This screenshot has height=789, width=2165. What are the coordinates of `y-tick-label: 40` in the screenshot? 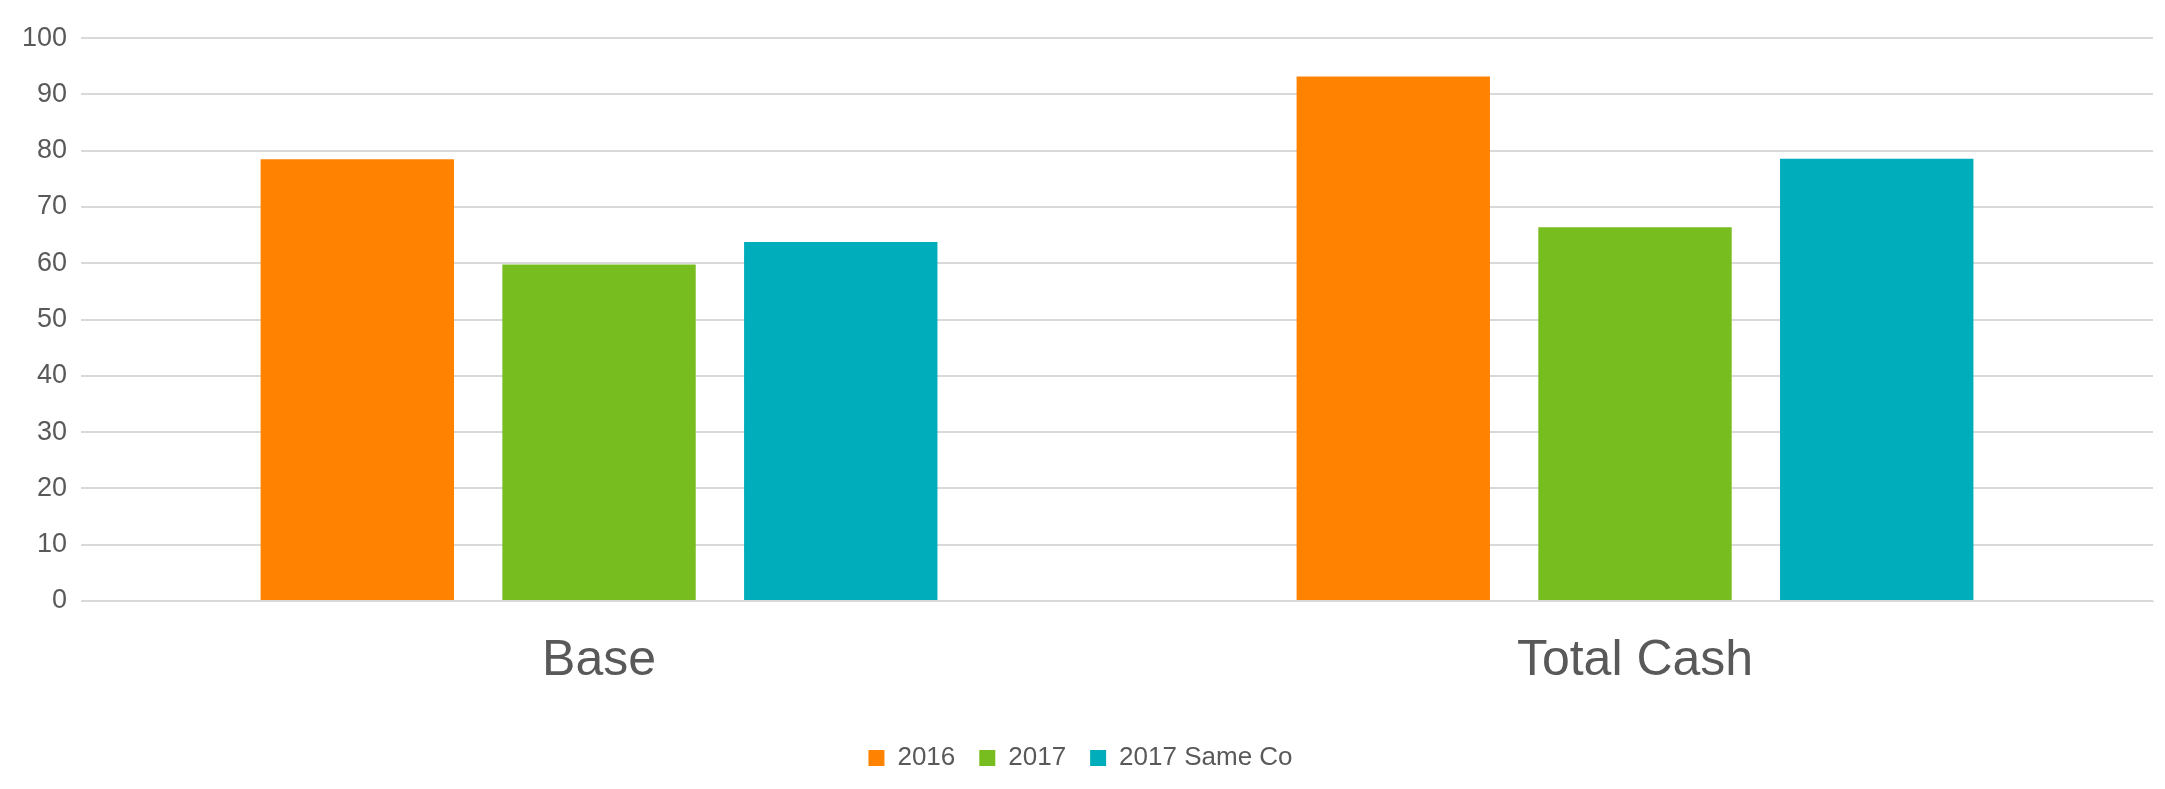 It's located at (52, 374).